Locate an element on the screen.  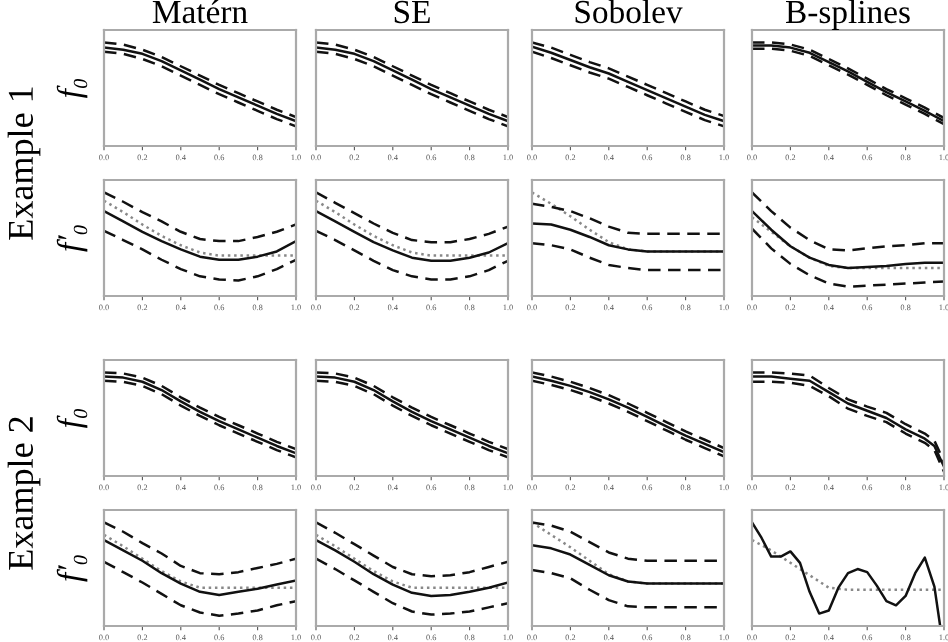
text: Example 2 is located at coordinates (24, 493).